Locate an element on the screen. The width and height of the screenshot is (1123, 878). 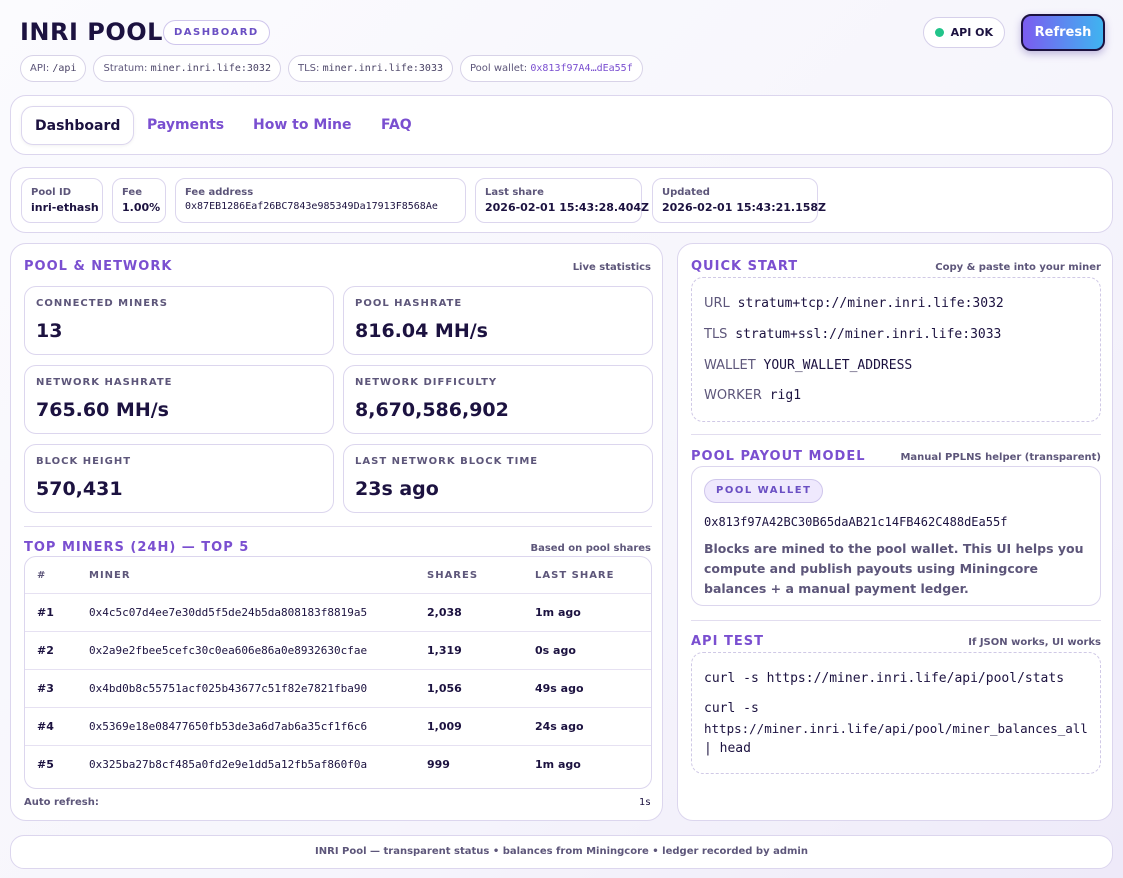
last-share-cell: 49s ago is located at coordinates (559, 688).